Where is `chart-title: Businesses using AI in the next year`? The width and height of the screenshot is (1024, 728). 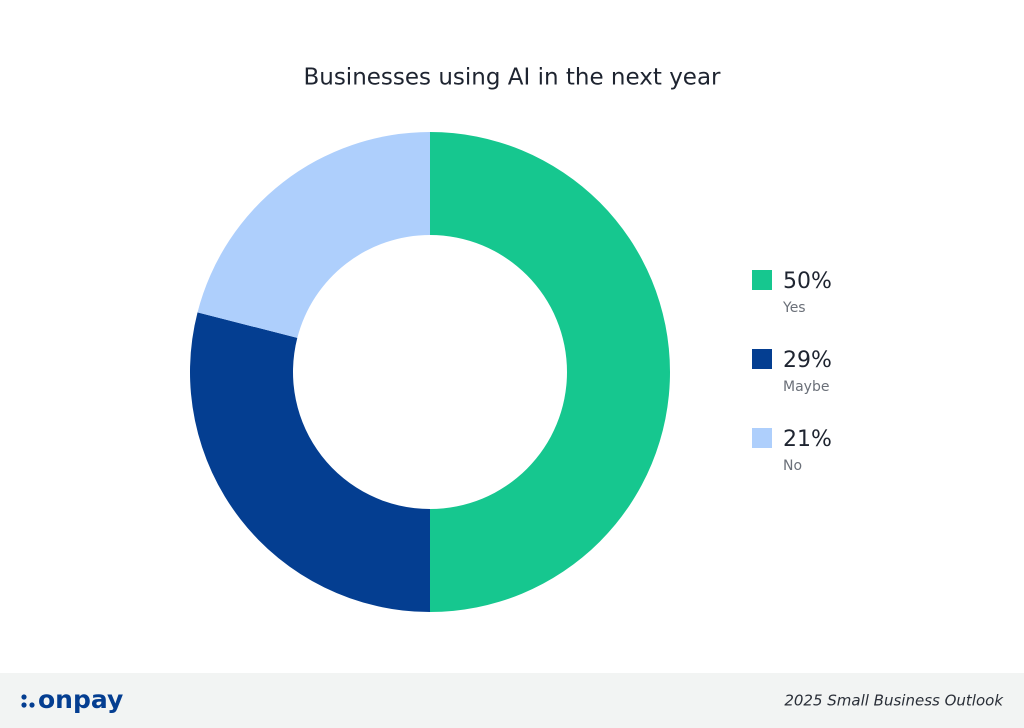
chart-title: Businesses using AI in the next year is located at coordinates (512, 78).